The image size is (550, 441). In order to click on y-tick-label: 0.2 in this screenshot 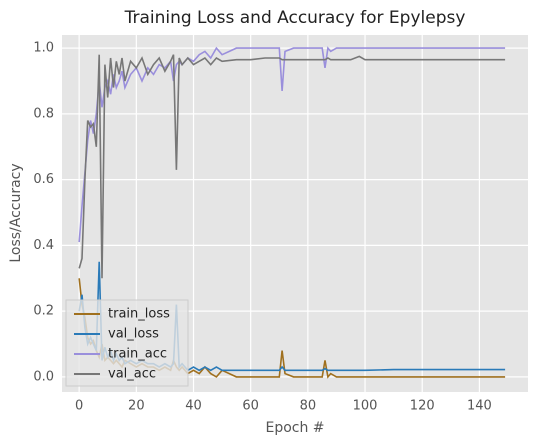, I will do `click(43, 311)`.